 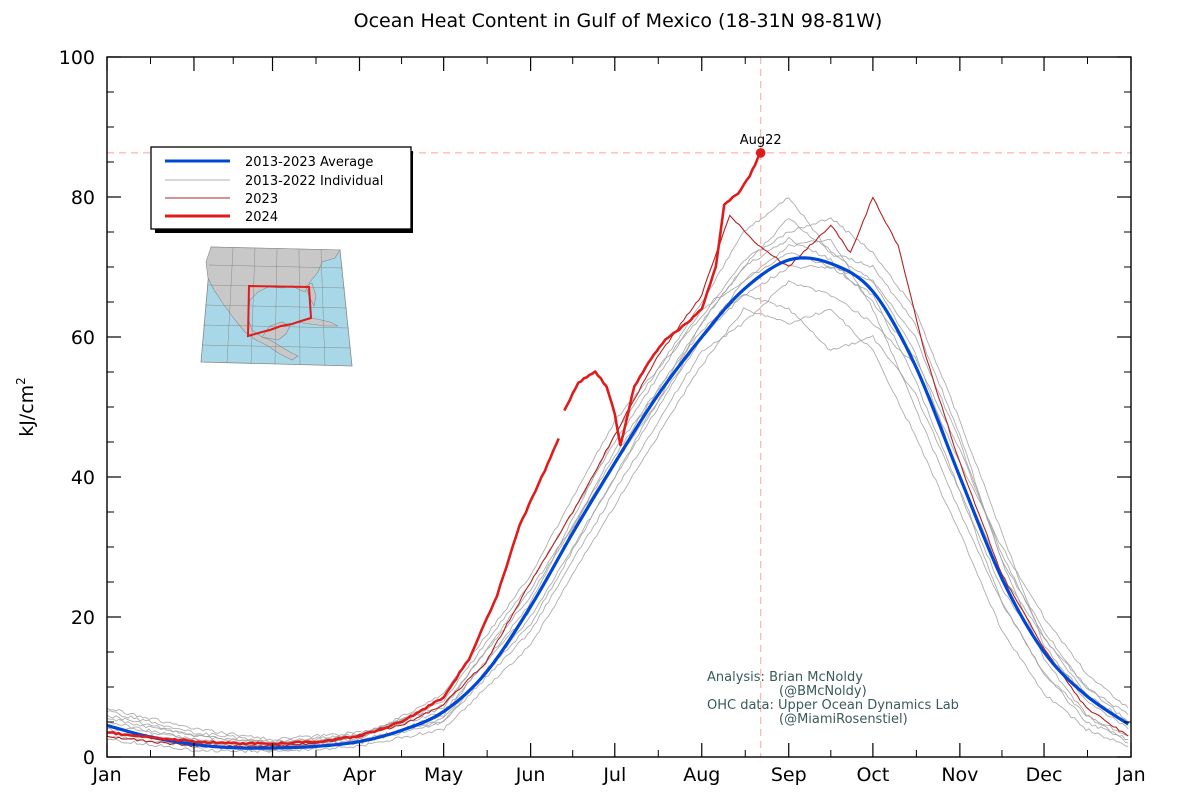 I want to click on x-tick-label: Aug, so click(x=701, y=775).